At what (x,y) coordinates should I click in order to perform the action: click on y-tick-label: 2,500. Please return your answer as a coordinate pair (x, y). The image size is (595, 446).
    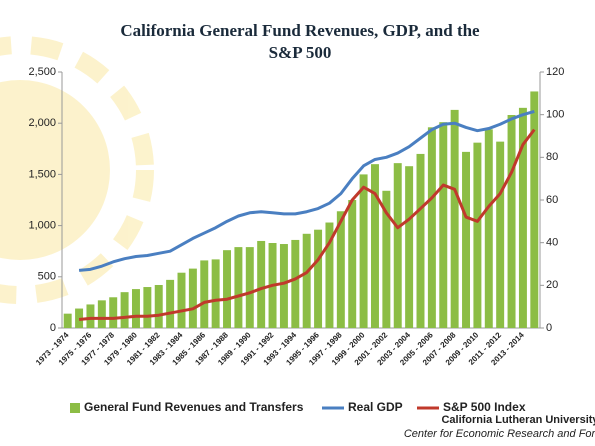
    Looking at the image, I should click on (42, 72).